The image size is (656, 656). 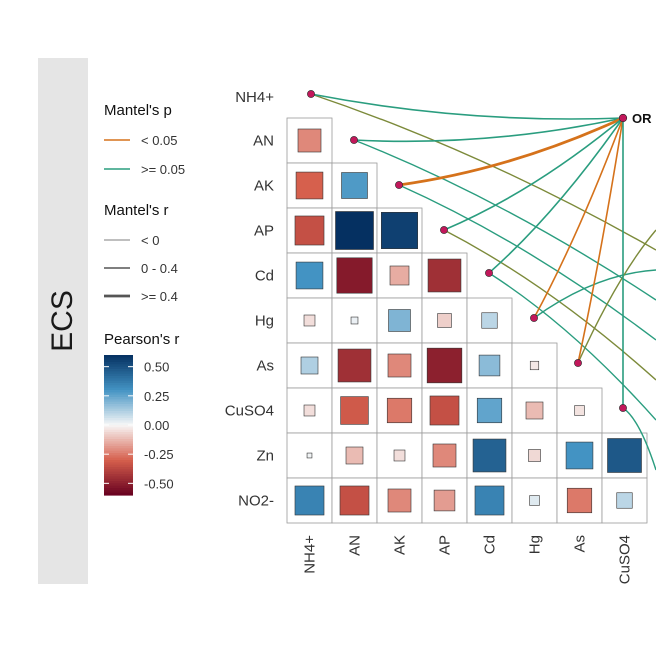 I want to click on source-node, so click(x=623, y=118).